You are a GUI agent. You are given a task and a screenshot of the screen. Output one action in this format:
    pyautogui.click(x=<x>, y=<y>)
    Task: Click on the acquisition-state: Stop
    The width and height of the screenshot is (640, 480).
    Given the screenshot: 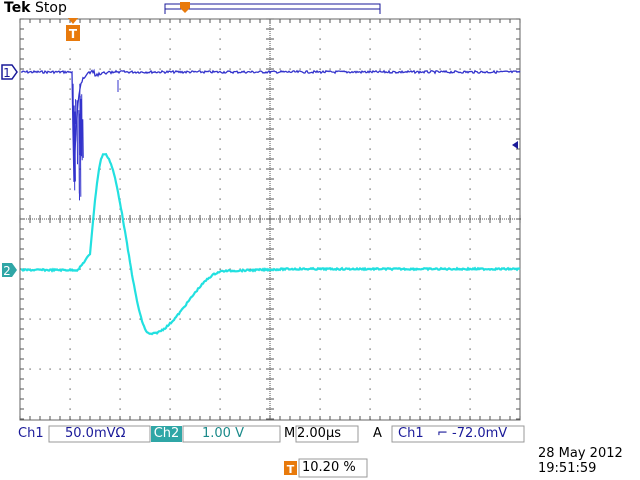 What is the action you would take?
    pyautogui.click(x=51, y=8)
    